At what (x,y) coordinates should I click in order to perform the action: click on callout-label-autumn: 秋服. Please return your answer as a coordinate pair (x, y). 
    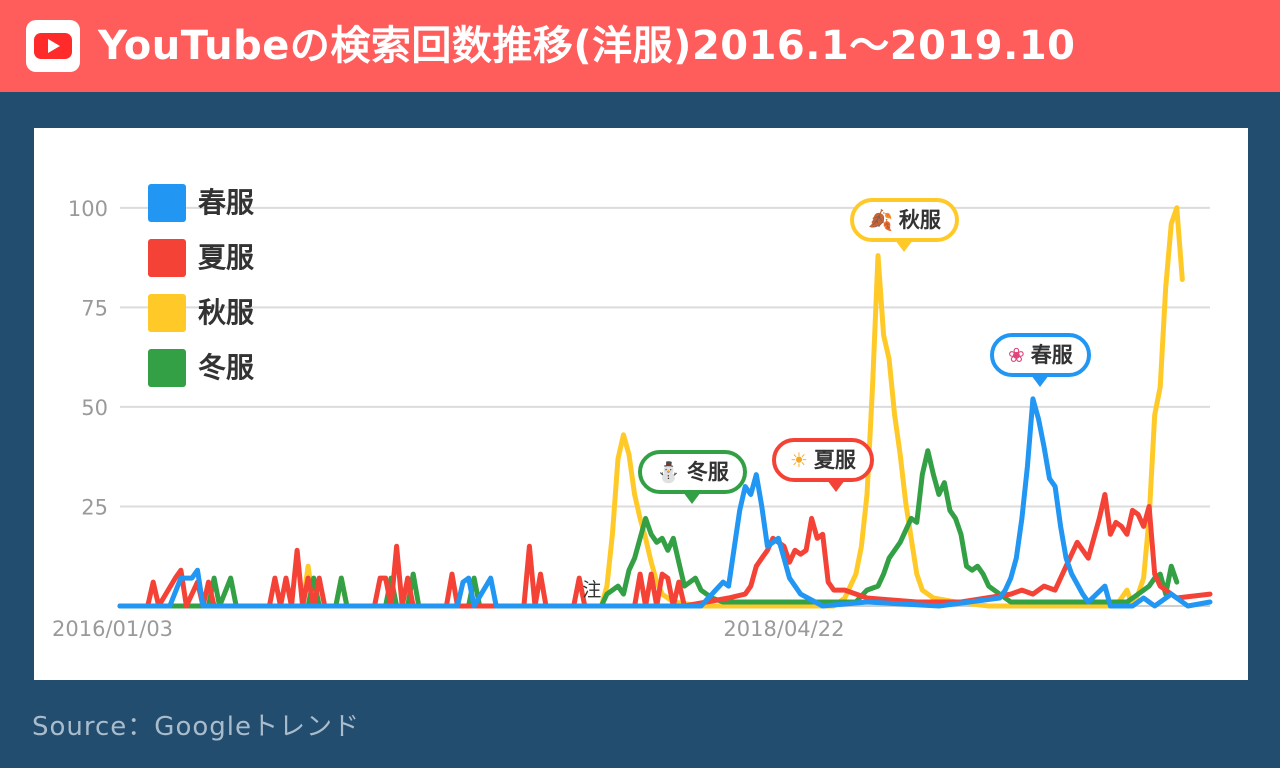
    Looking at the image, I should click on (919, 220).